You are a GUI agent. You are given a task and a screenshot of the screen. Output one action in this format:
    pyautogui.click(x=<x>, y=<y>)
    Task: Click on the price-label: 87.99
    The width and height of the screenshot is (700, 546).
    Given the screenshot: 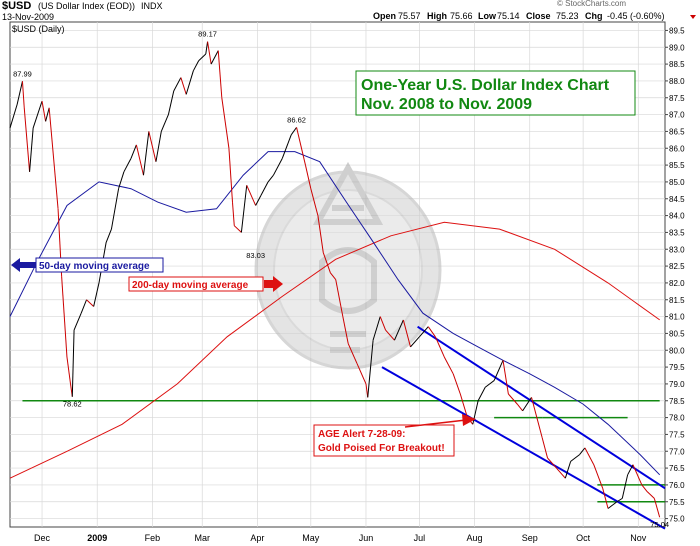 What is the action you would take?
    pyautogui.click(x=22, y=73)
    